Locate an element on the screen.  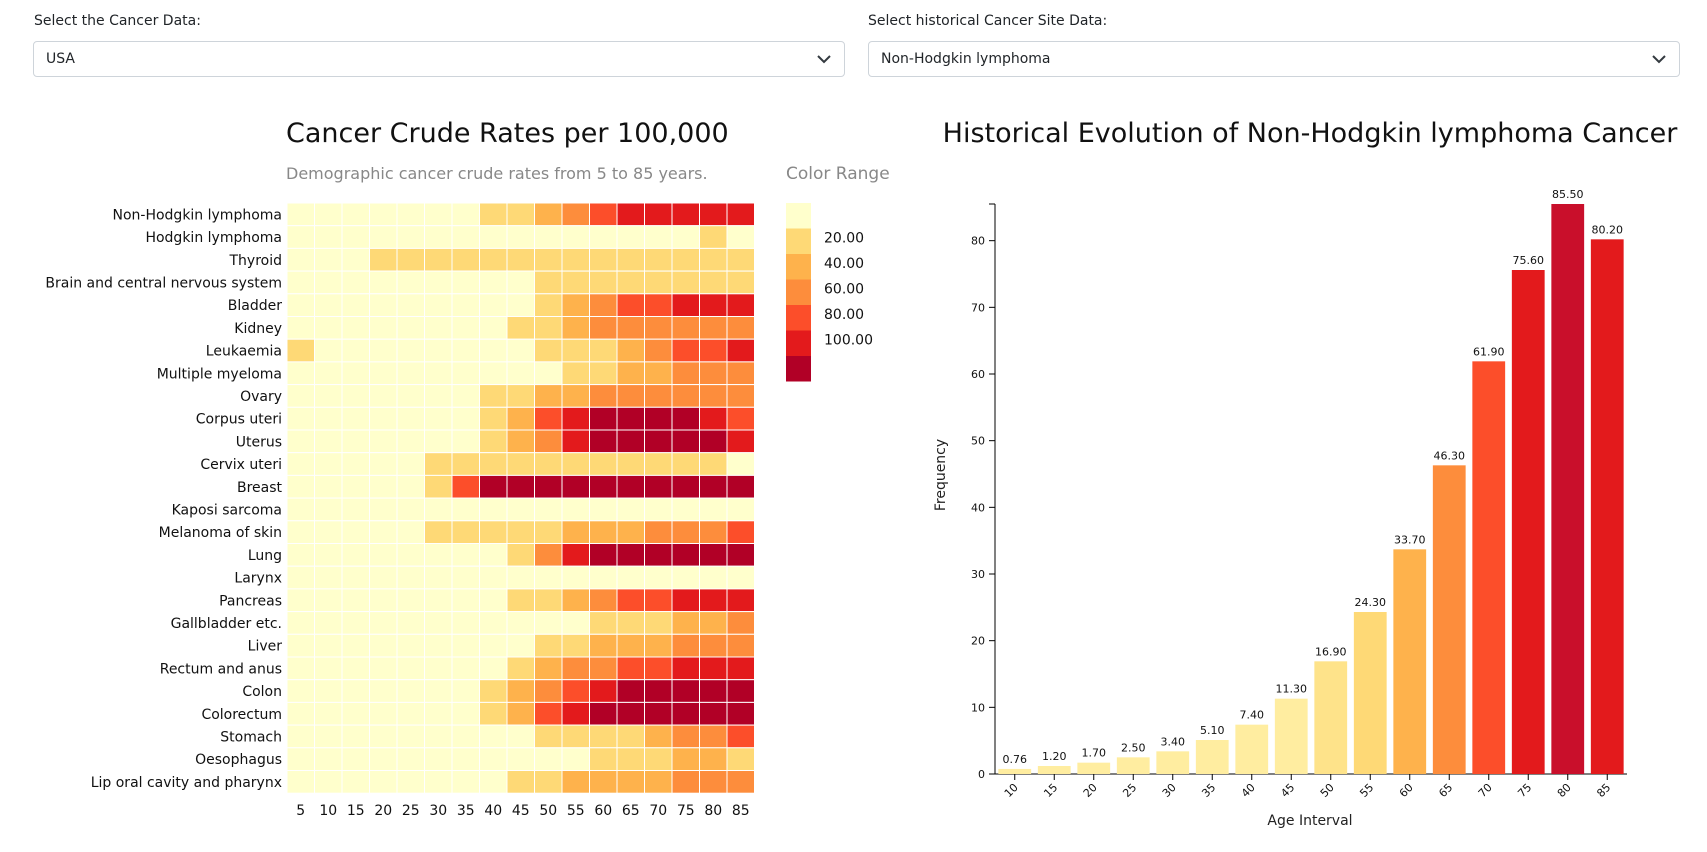
legend-tick-label: 60.00 is located at coordinates (844, 290).